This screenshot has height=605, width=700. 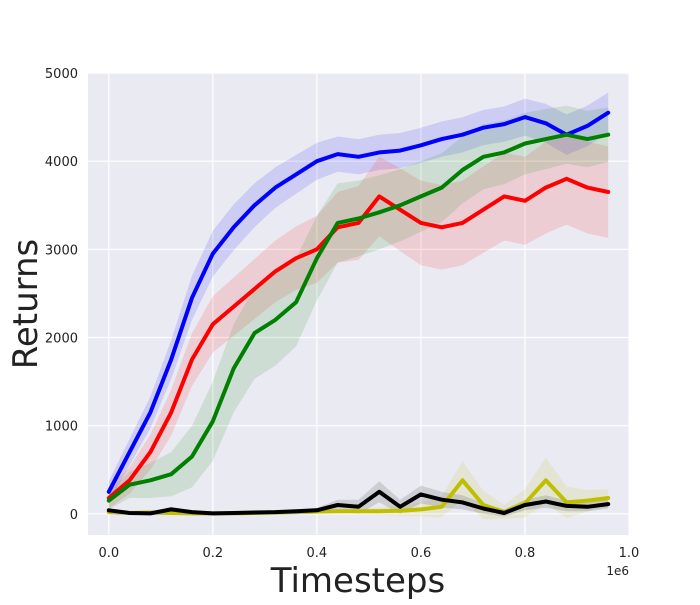 I want to click on x-tick-label: 1.0, so click(x=629, y=553).